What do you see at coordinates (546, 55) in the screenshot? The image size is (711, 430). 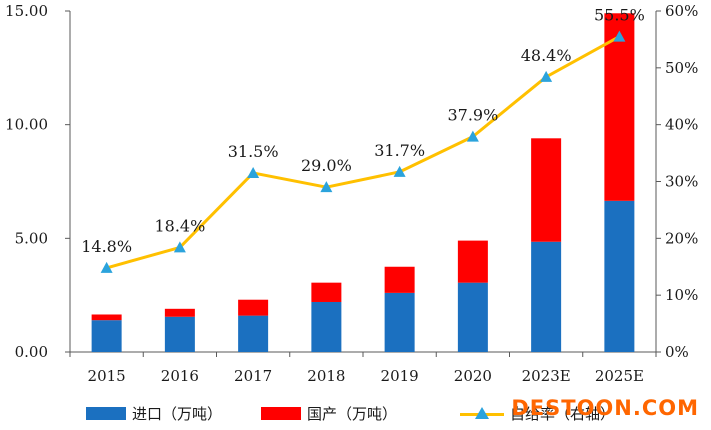 I see `data-label: 48.4%` at bounding box center [546, 55].